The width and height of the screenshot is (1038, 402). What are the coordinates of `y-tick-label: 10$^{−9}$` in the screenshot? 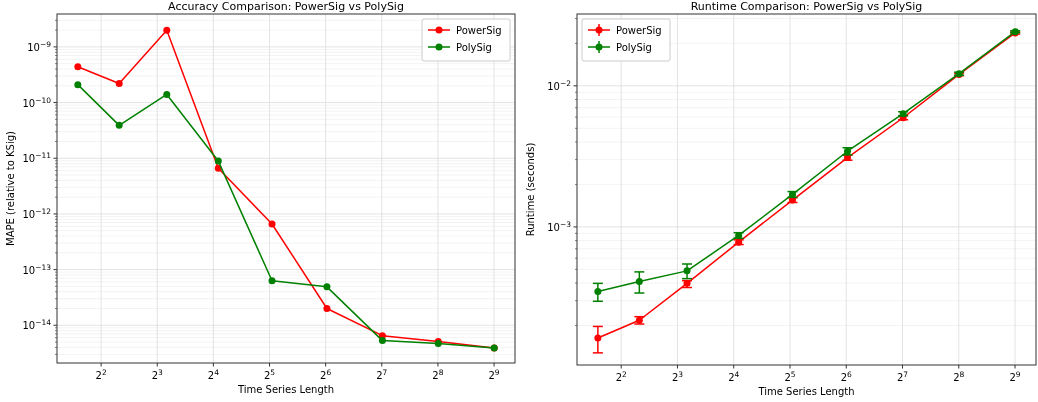 It's located at (39, 46).